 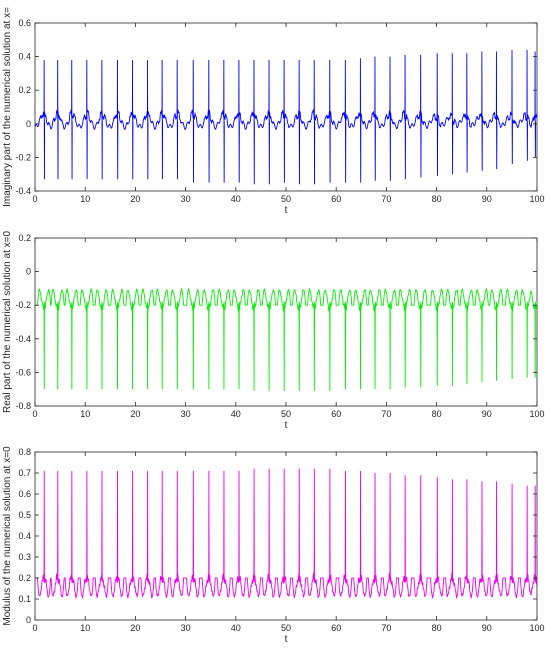 What do you see at coordinates (7, 536) in the screenshot?
I see `y-axis-label: Modulus of the numerical solution at x=0` at bounding box center [7, 536].